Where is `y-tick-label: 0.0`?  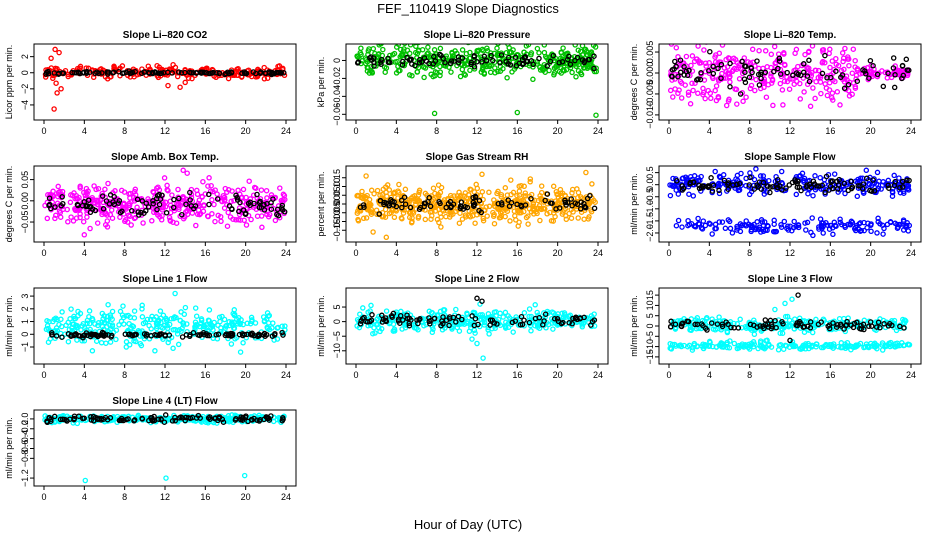
y-tick-label: 0.0 is located at coordinates (650, 184).